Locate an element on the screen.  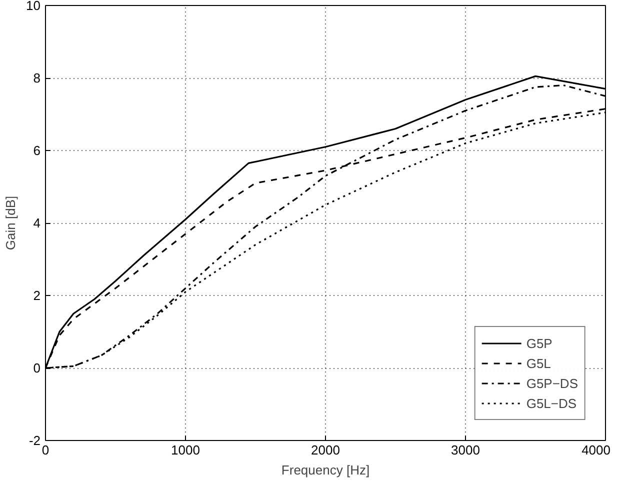
y-tick-label: 0 is located at coordinates (37, 368).